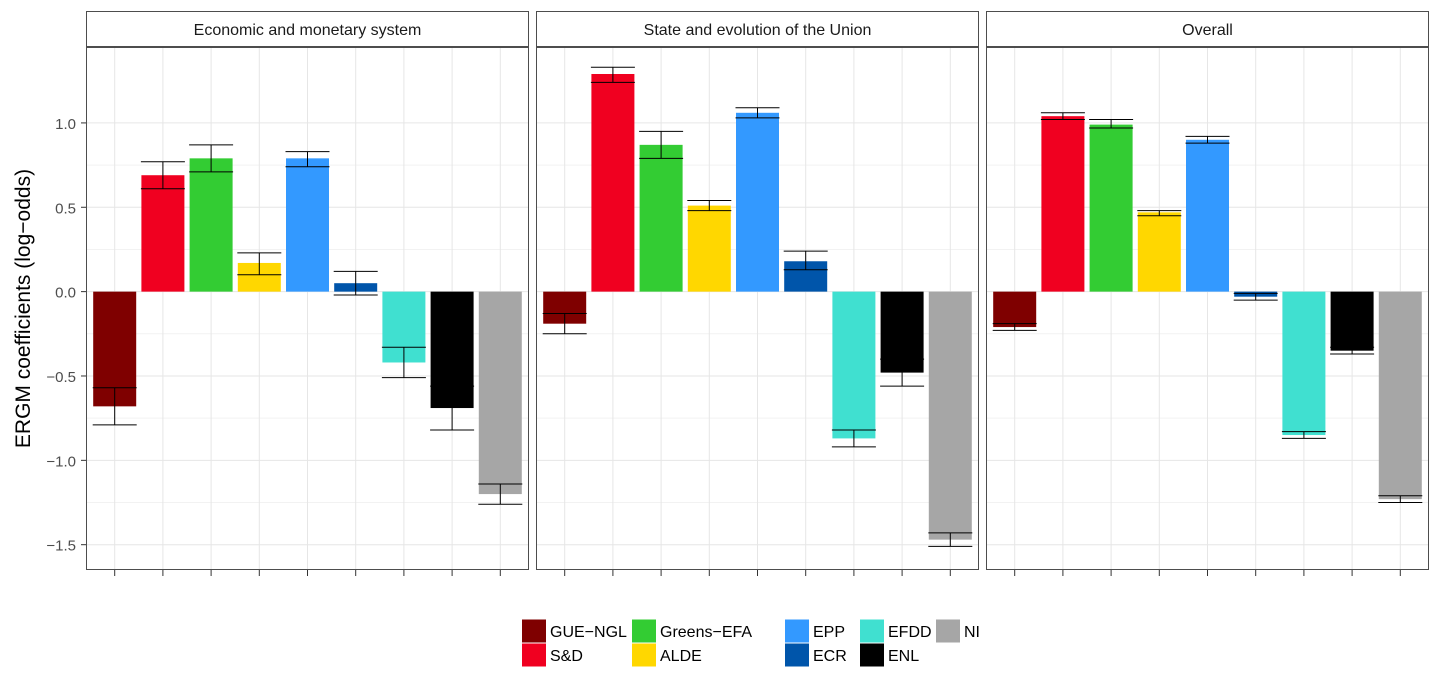  Describe the element at coordinates (65, 124) in the screenshot. I see `y-tick-label: 1.0` at that location.